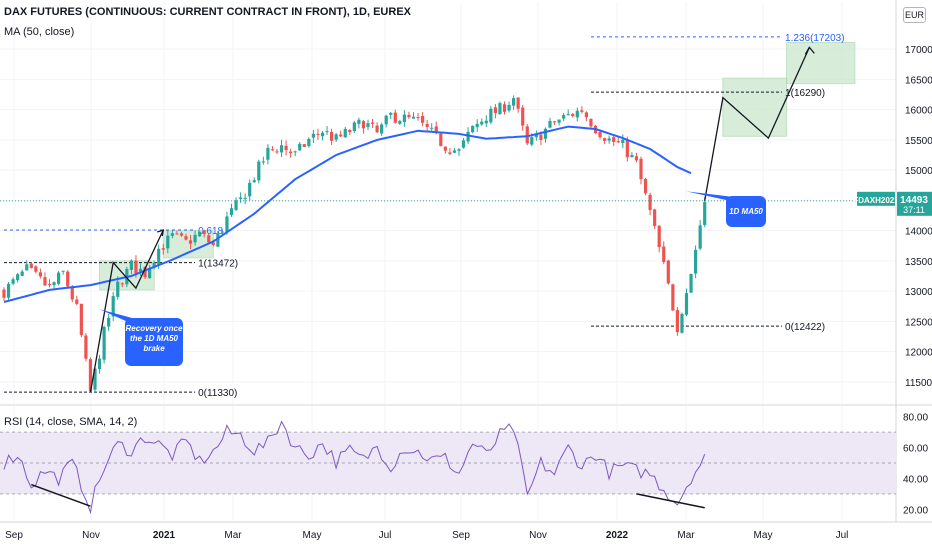 The image size is (932, 550). What do you see at coordinates (385, 535) in the screenshot?
I see `time-tick-label: Jul` at bounding box center [385, 535].